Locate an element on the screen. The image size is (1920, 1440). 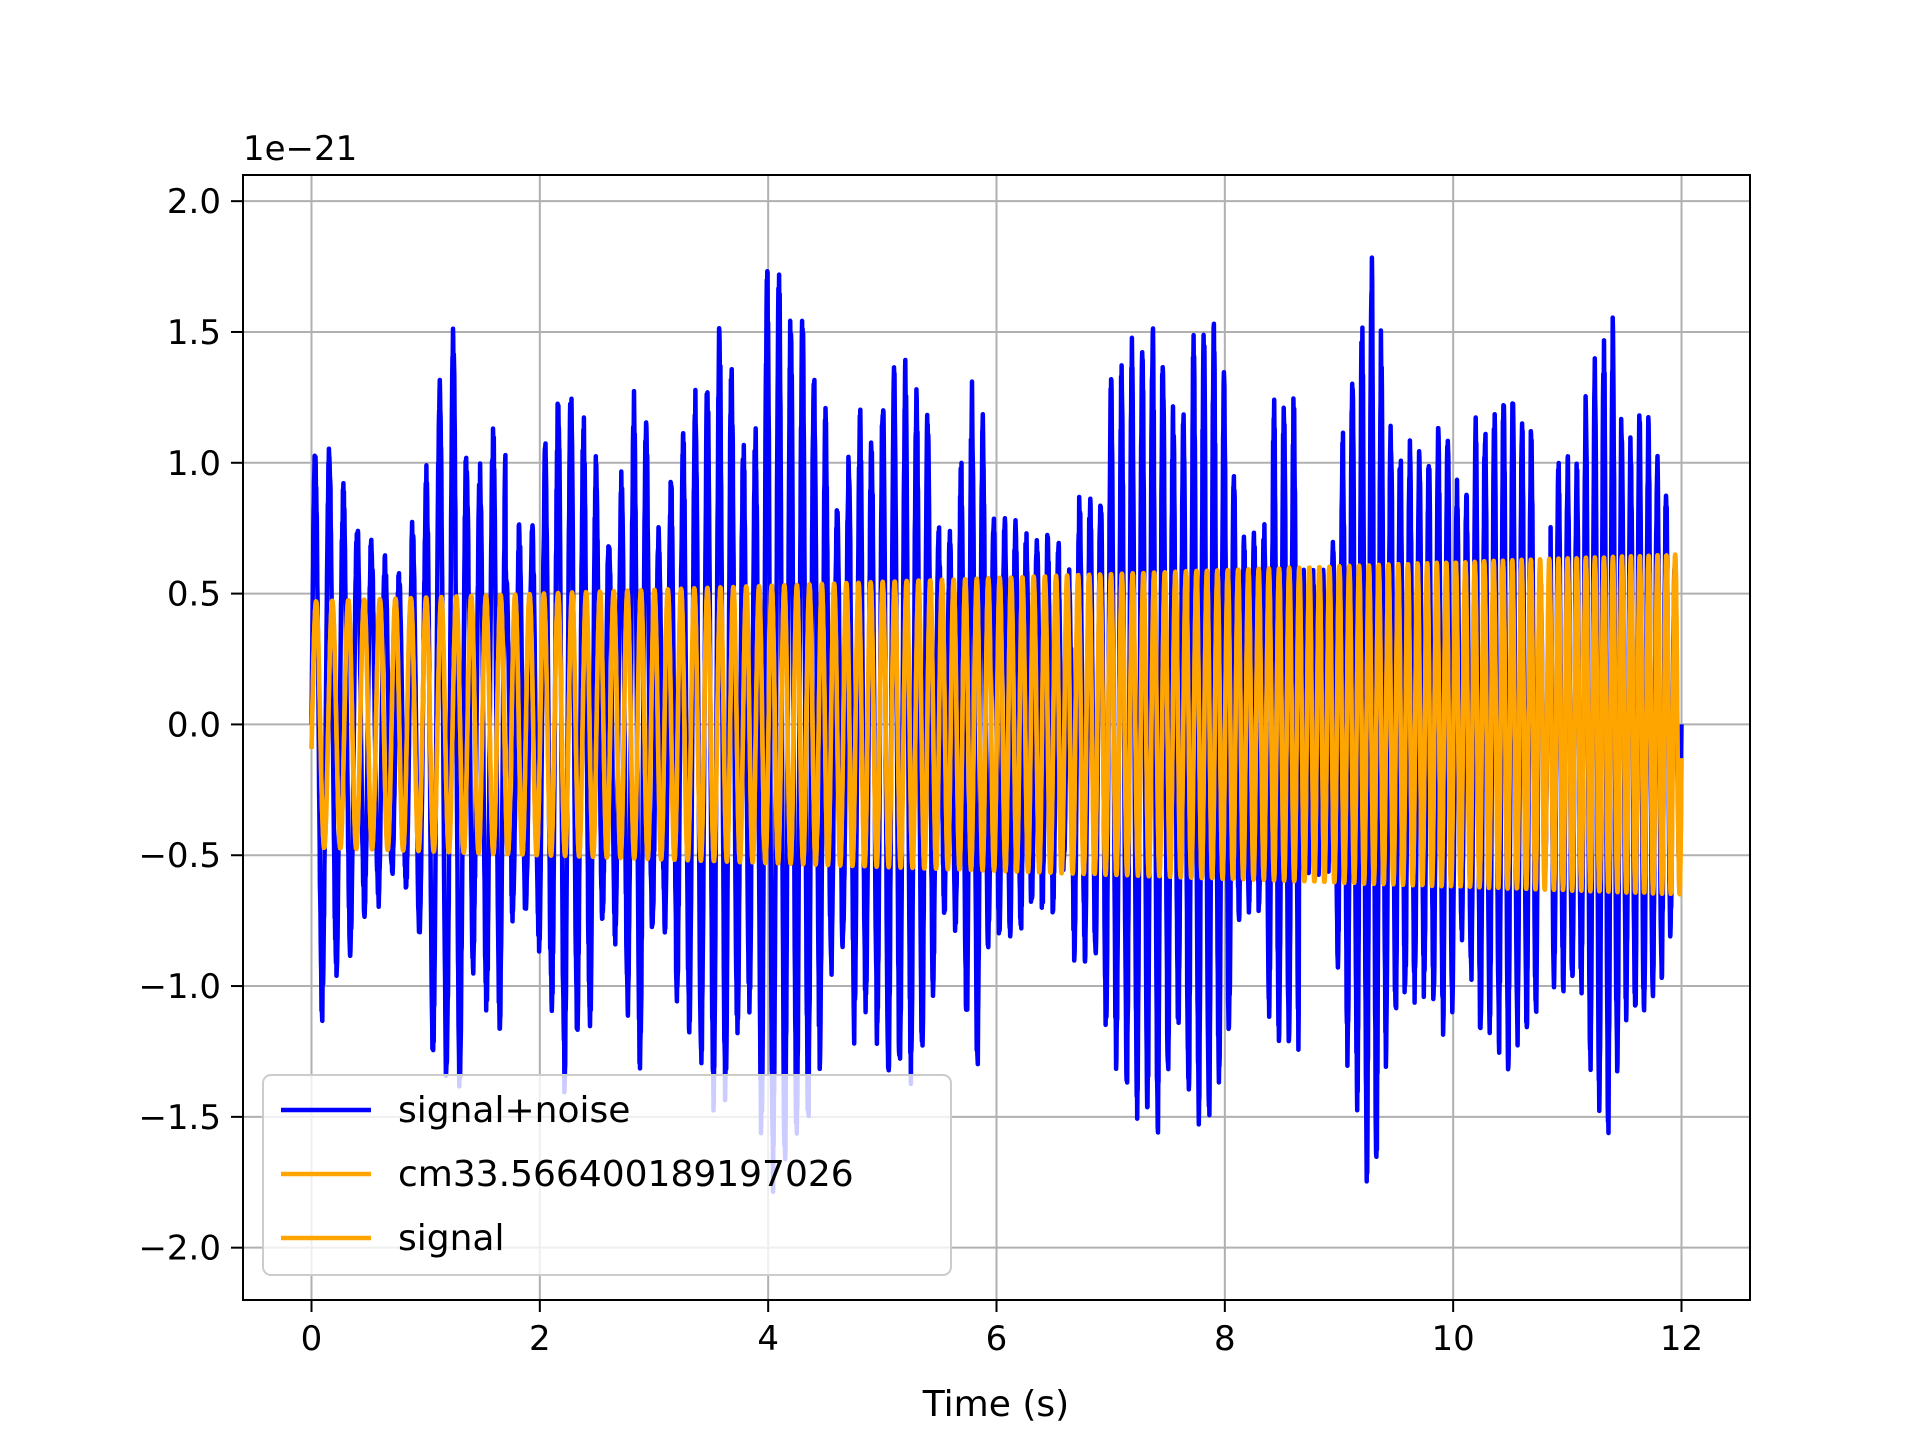
x-tick-label: 4 is located at coordinates (768, 1339).